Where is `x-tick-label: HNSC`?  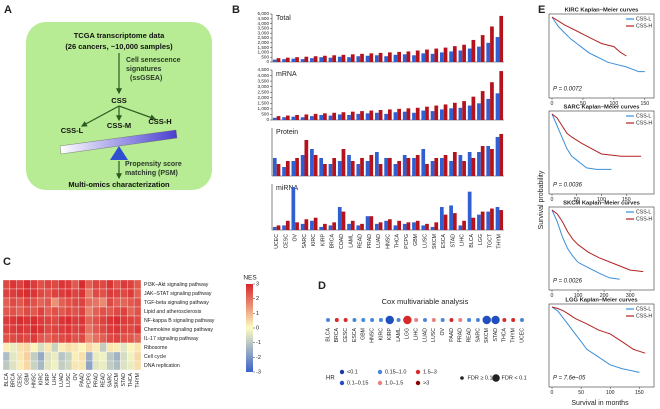
x-tick-label: HNSC is located at coordinates (34, 380).